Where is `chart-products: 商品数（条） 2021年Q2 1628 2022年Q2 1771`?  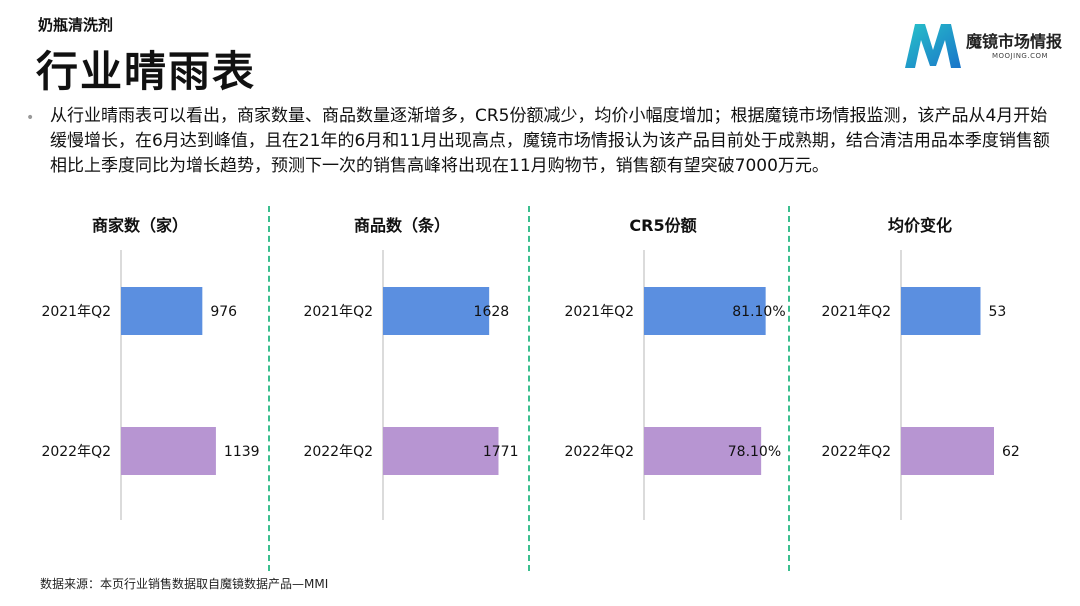
chart-products: 商品数（条） 2021年Q2 1628 2022年Q2 1771 is located at coordinates (402, 368).